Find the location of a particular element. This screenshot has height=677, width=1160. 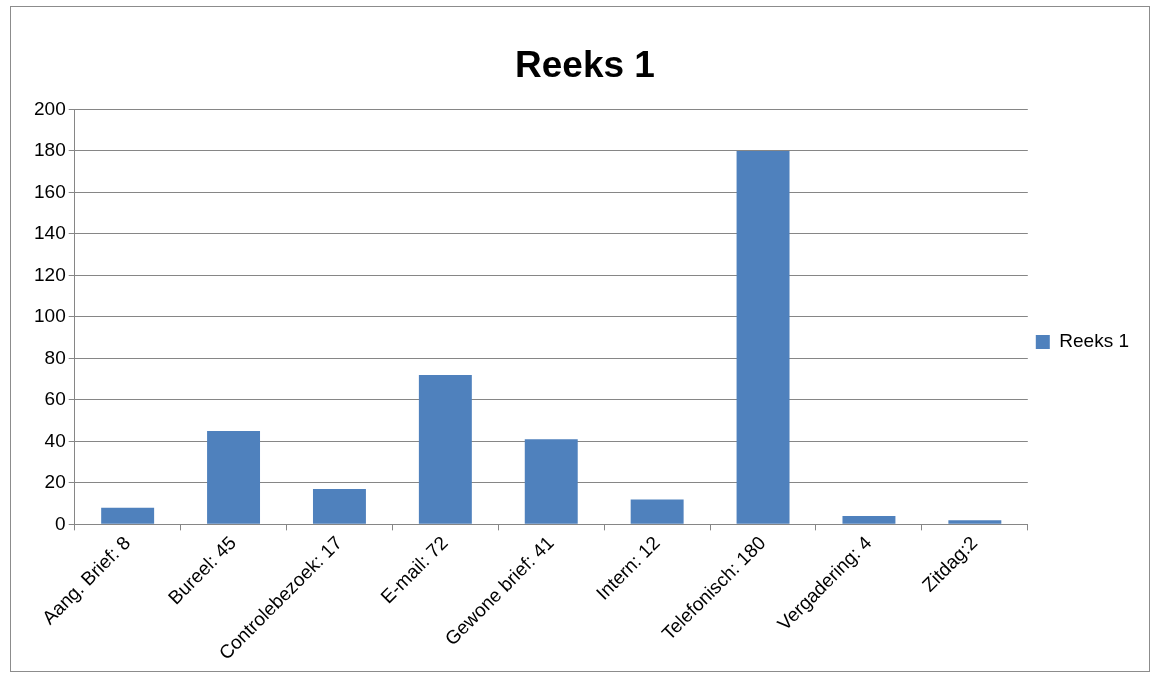

y-tick-label: 0 is located at coordinates (60, 523).